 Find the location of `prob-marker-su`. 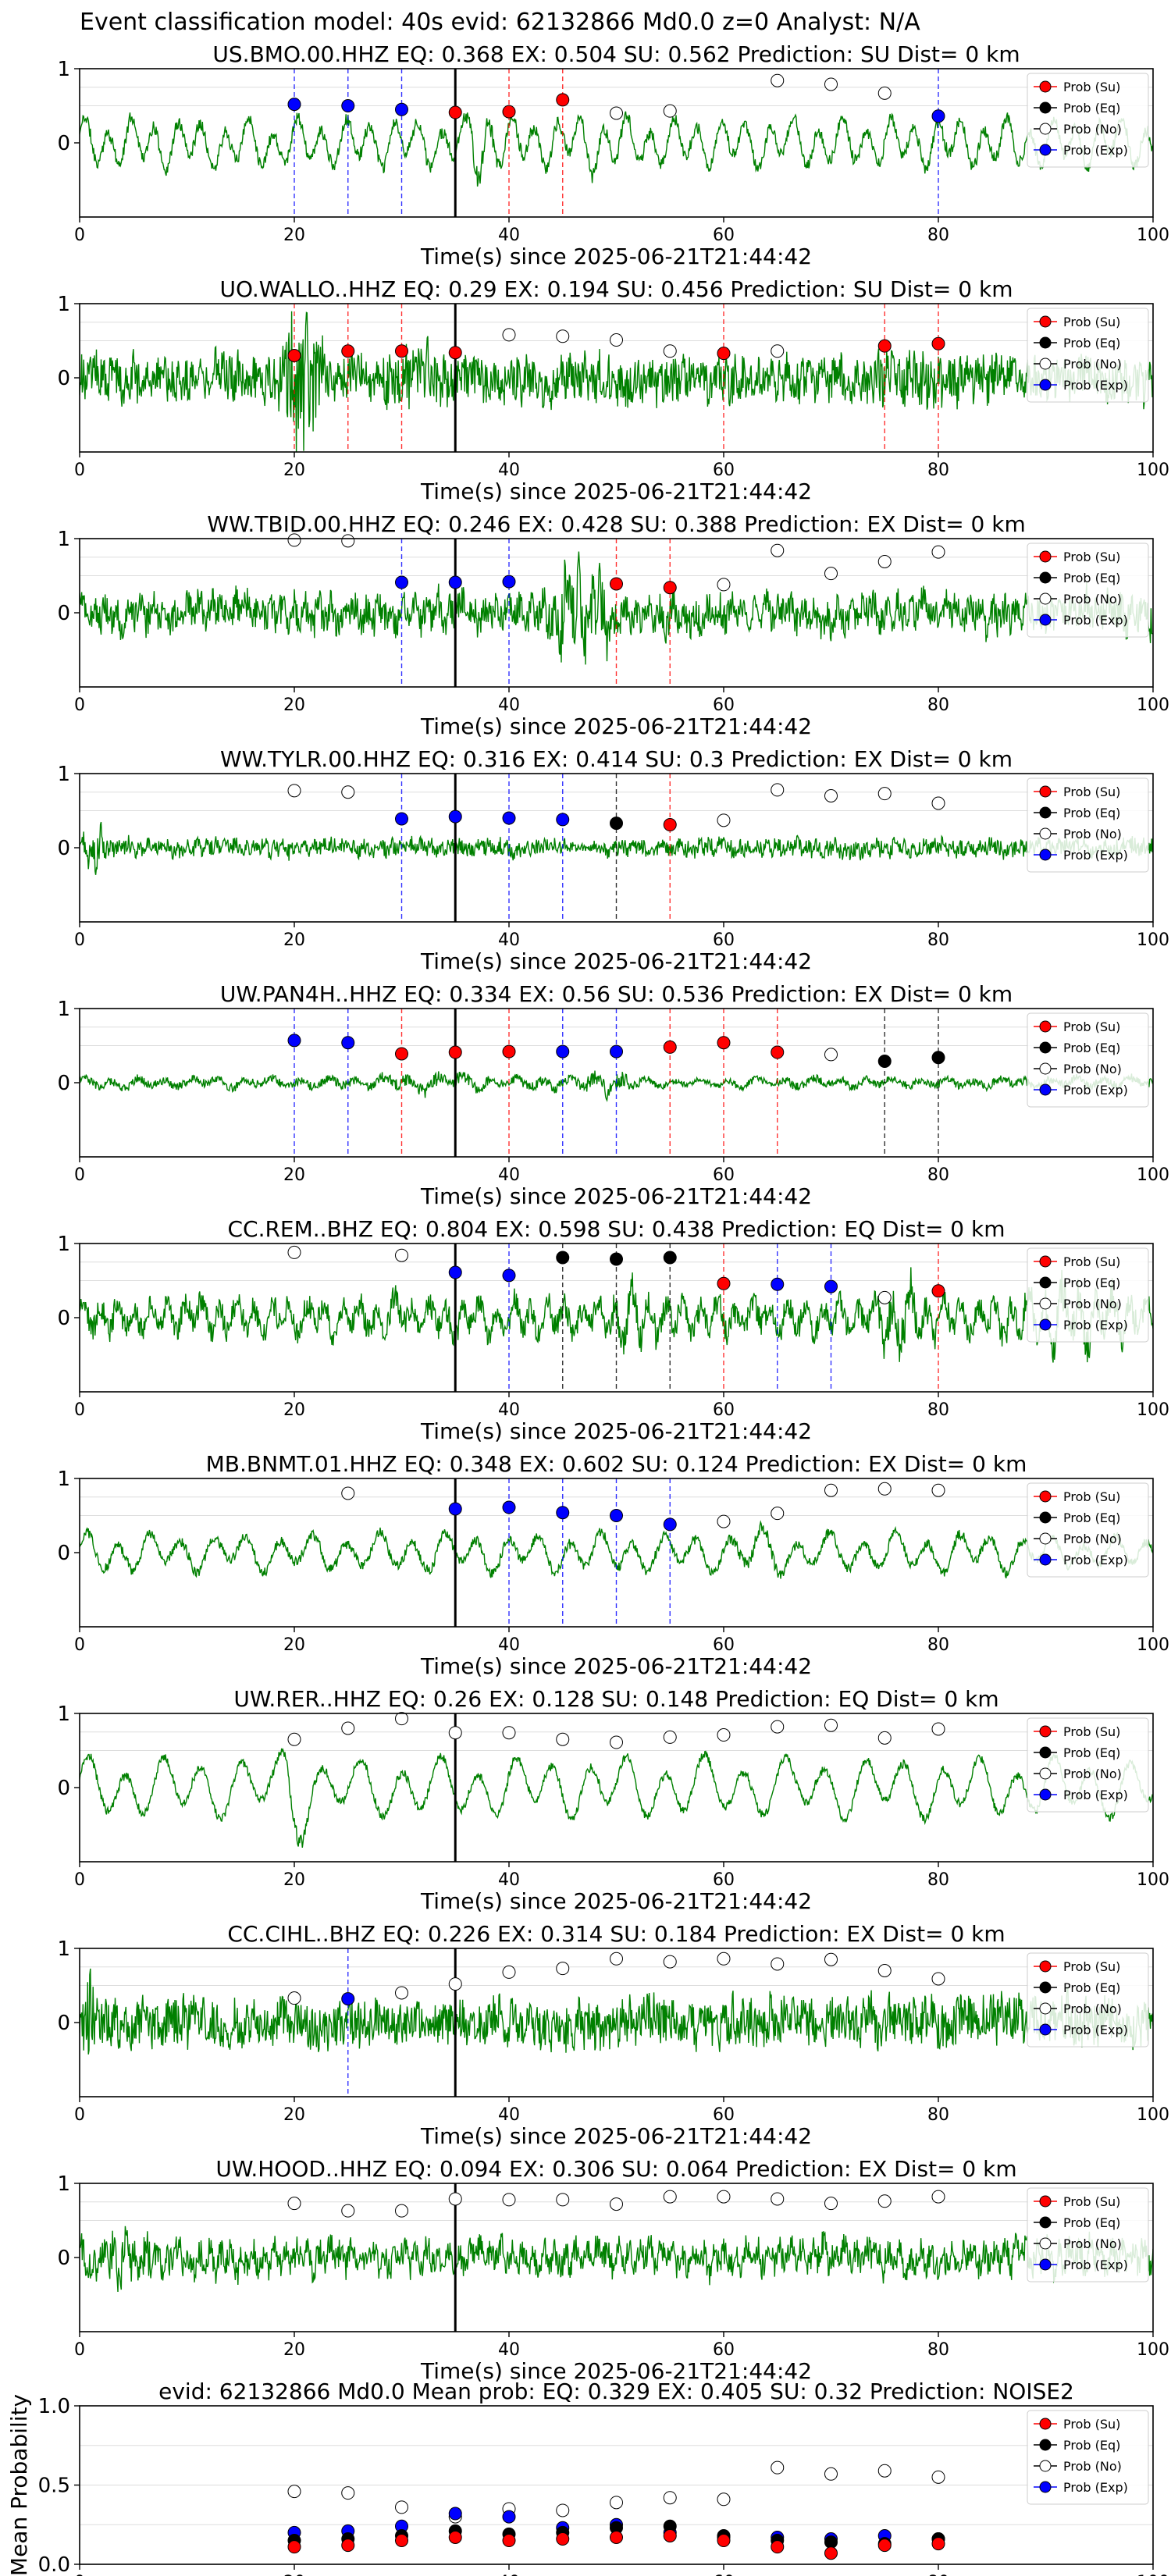

prob-marker-su is located at coordinates (724, 354).